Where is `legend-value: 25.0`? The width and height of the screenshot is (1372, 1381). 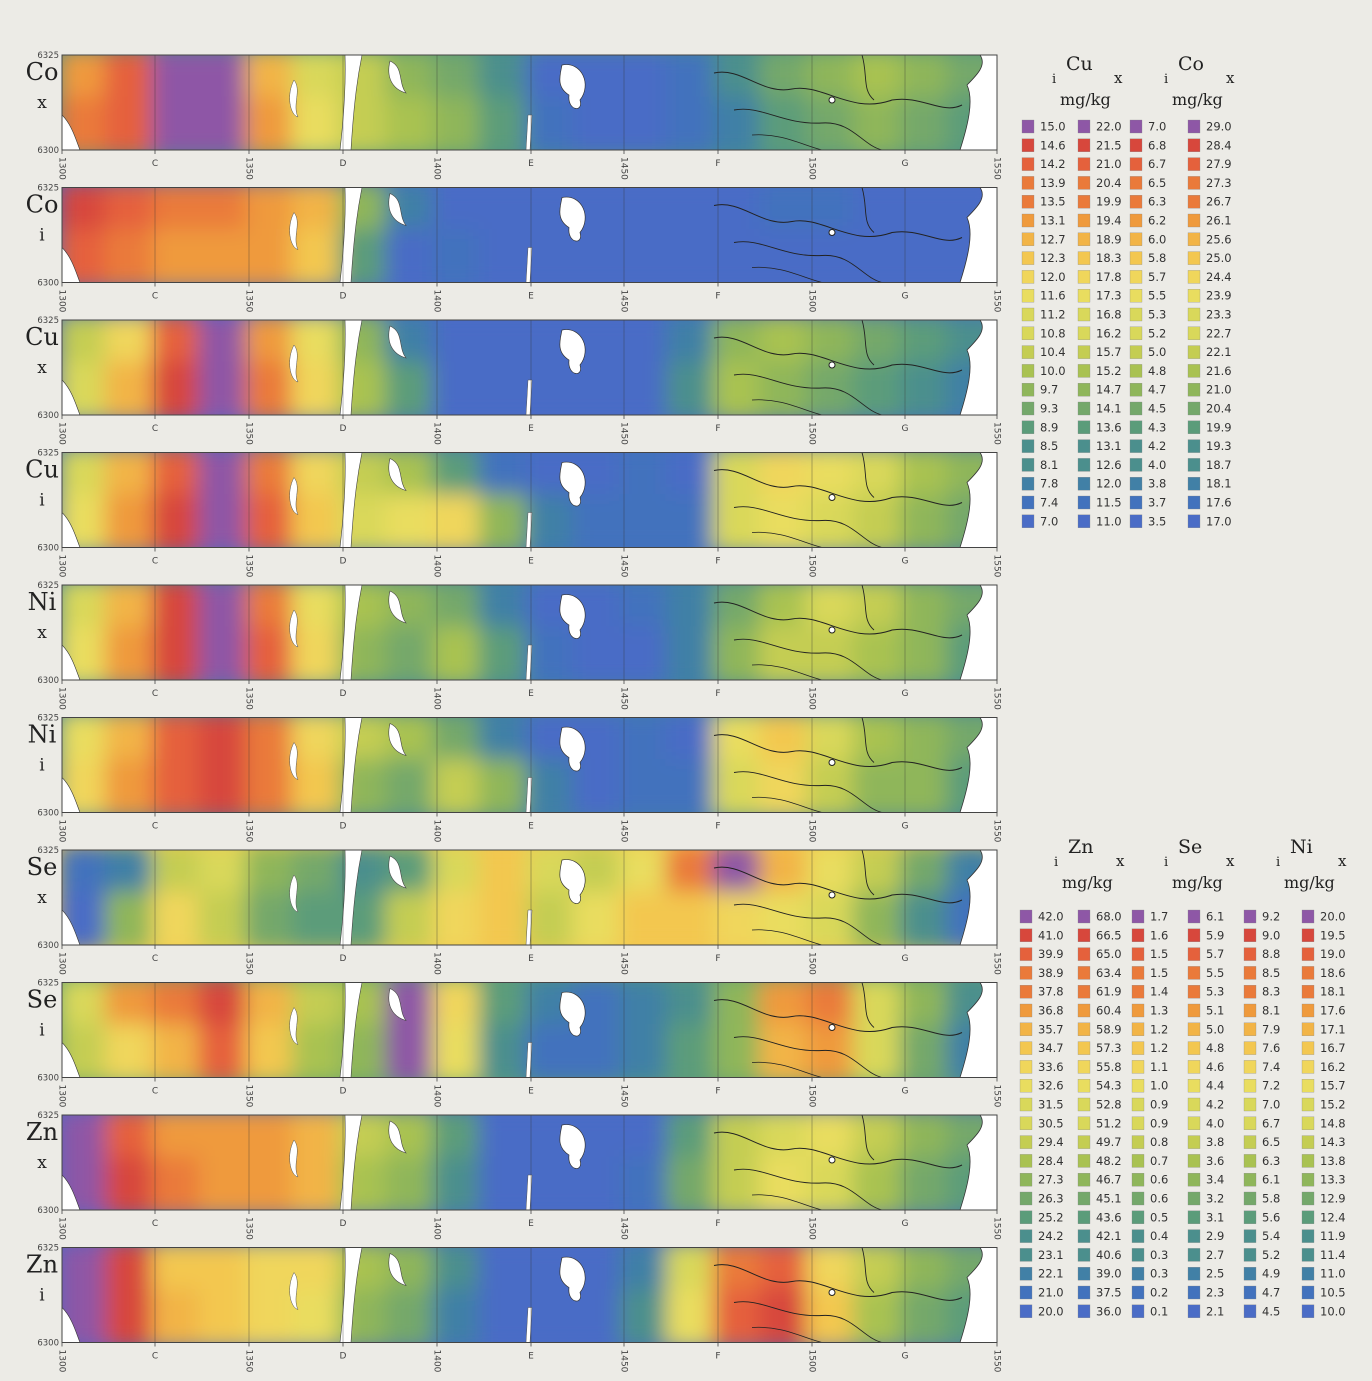 legend-value: 25.0 is located at coordinates (1219, 258).